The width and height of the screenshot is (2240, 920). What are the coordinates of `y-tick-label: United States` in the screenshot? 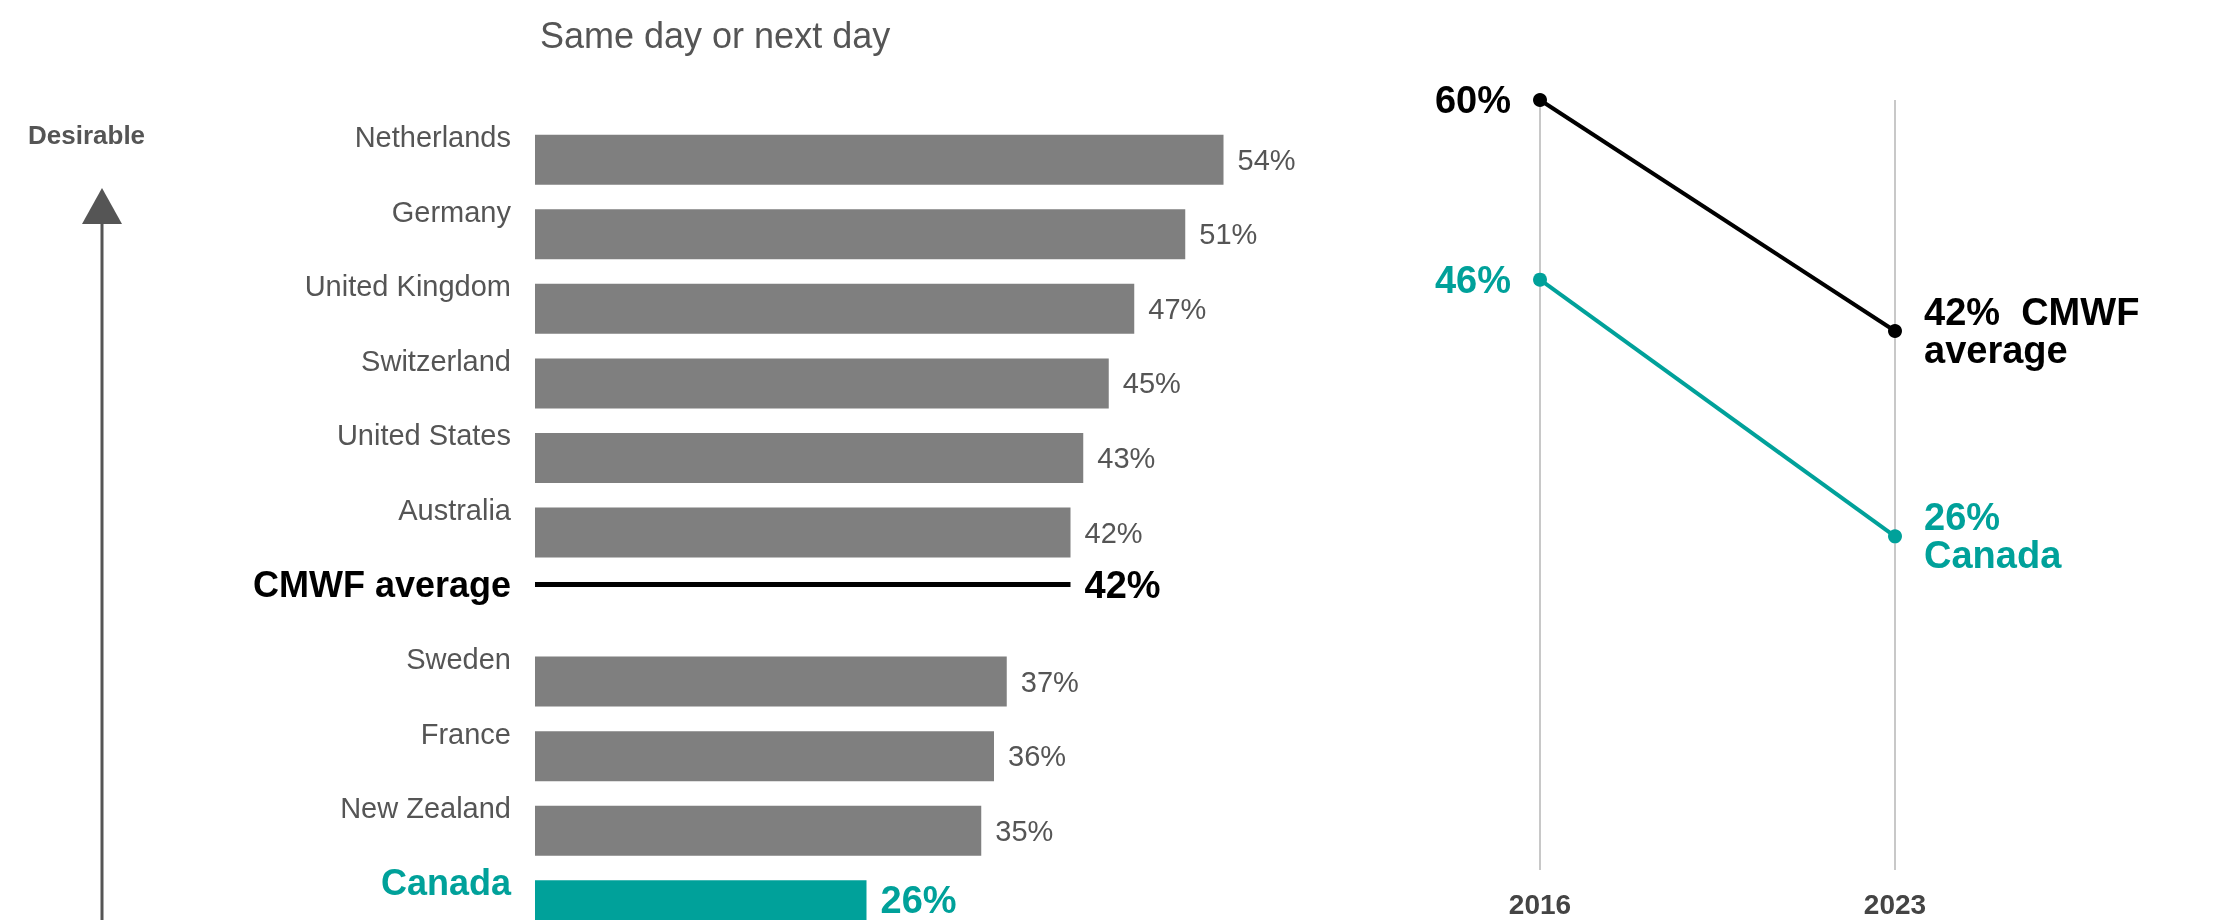 It's located at (423, 435).